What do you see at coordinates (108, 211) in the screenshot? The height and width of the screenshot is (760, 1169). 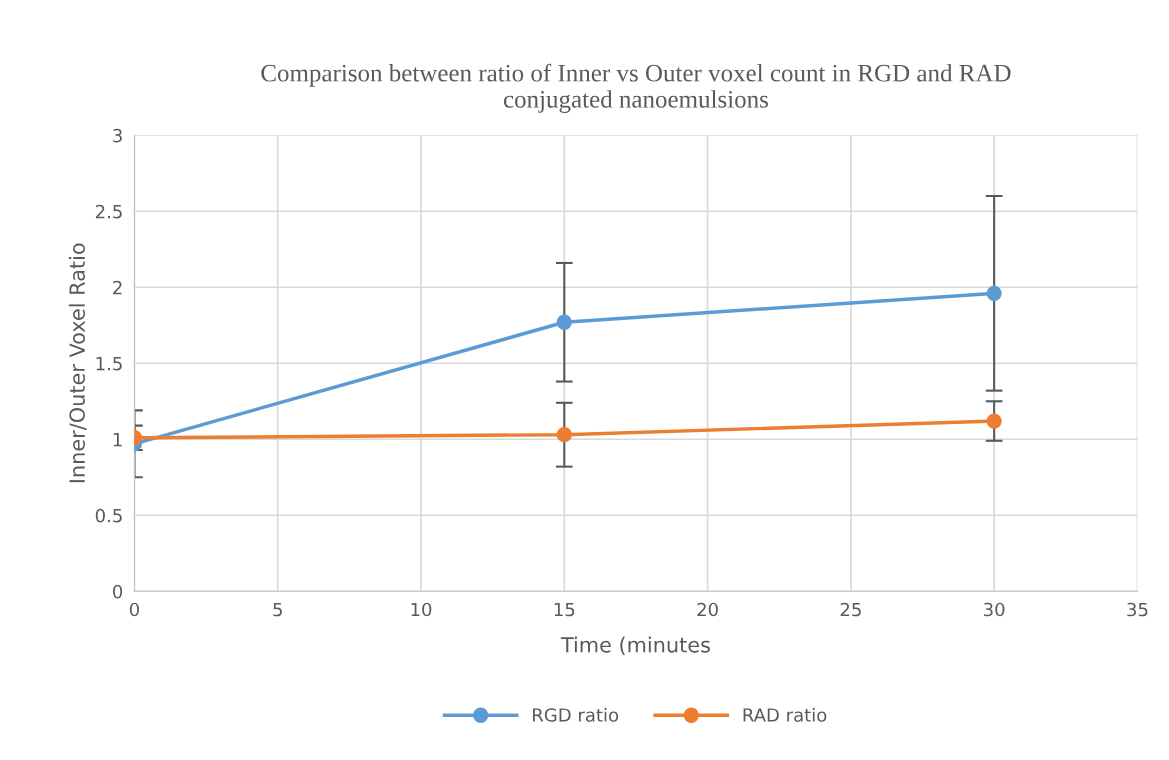 I see `y-tick-label: 2.5` at bounding box center [108, 211].